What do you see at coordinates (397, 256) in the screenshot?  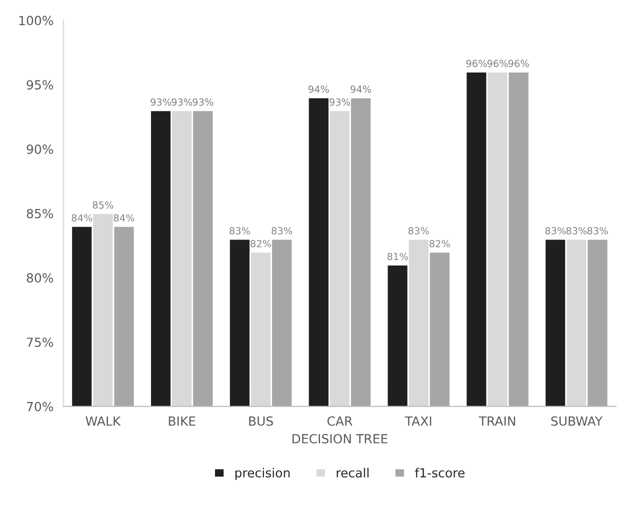 I see `data-label: 81%` at bounding box center [397, 256].